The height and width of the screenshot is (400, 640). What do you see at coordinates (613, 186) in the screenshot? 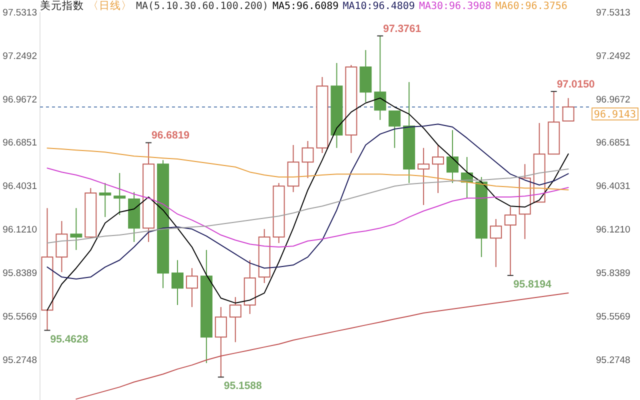
I see `y2-tick-label: 96.4031` at bounding box center [613, 186].